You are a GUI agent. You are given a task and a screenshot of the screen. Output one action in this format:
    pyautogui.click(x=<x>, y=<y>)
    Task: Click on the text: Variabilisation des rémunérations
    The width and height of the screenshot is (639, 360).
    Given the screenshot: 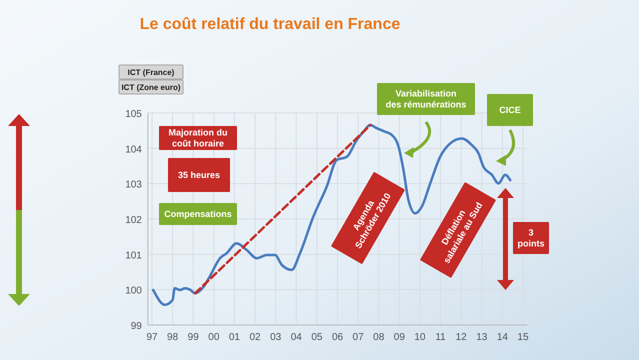 What is the action you would take?
    pyautogui.click(x=426, y=99)
    